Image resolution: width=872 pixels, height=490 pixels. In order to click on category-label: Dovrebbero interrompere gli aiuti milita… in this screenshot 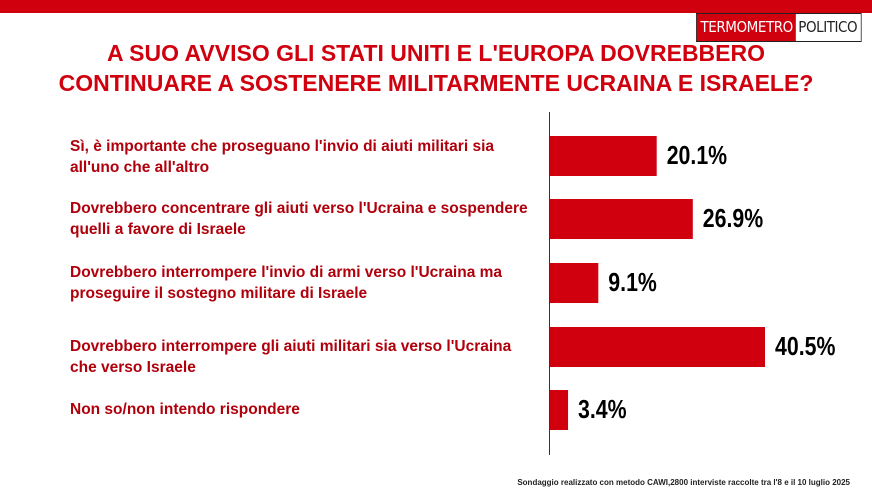, I will do `click(291, 357)`.